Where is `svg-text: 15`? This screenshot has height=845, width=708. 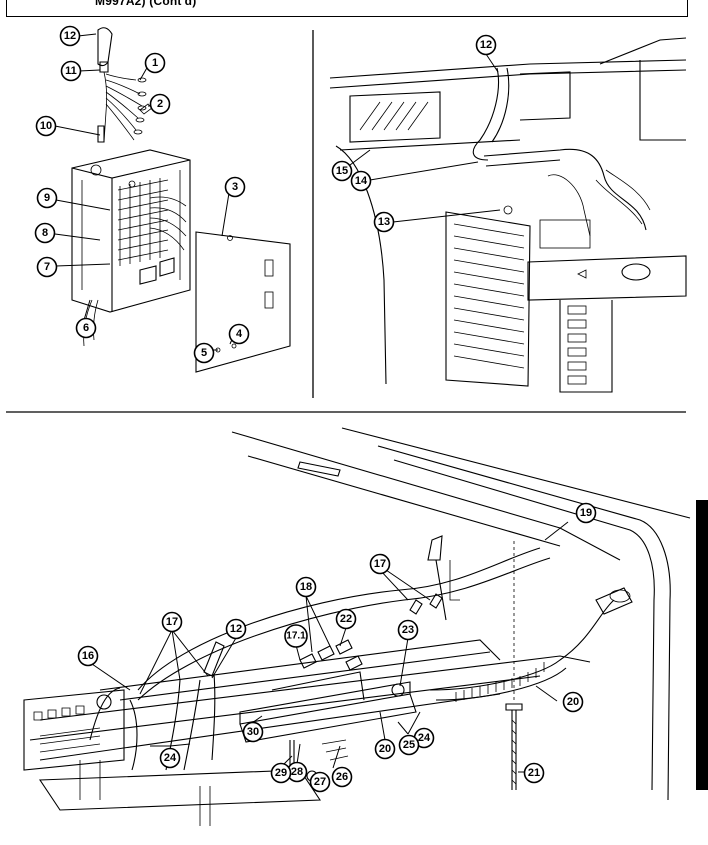
svg-text: 15 is located at coordinates (342, 171).